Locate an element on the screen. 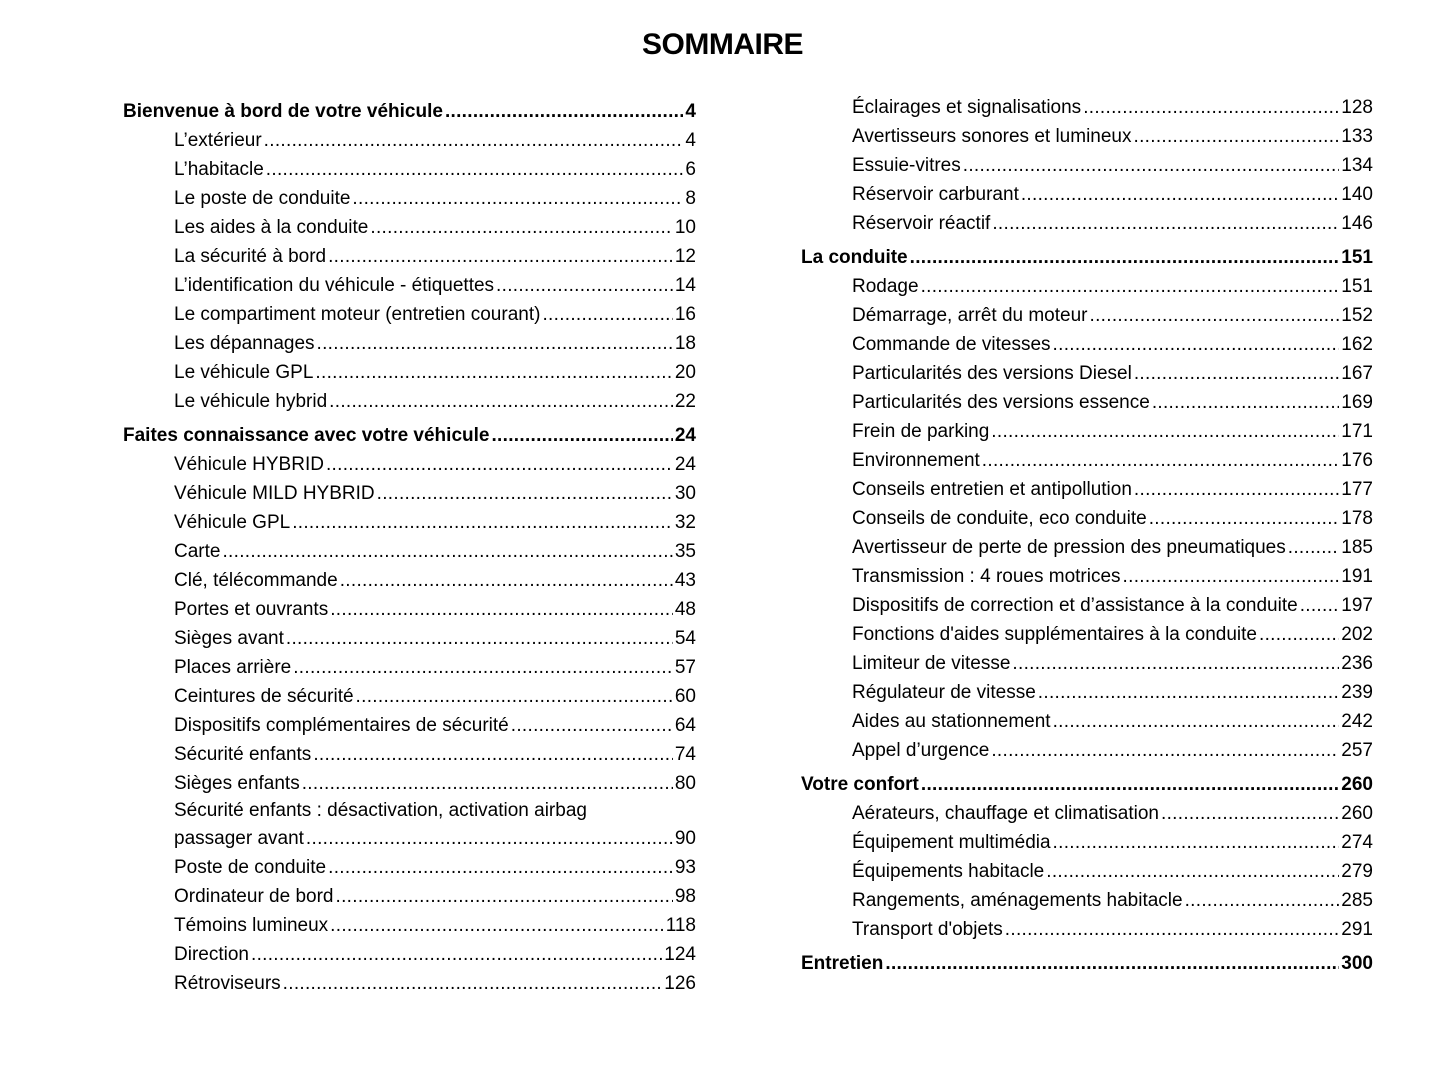 The height and width of the screenshot is (1070, 1445). toc-entry: Environnement 176 is located at coordinates (1087, 460).